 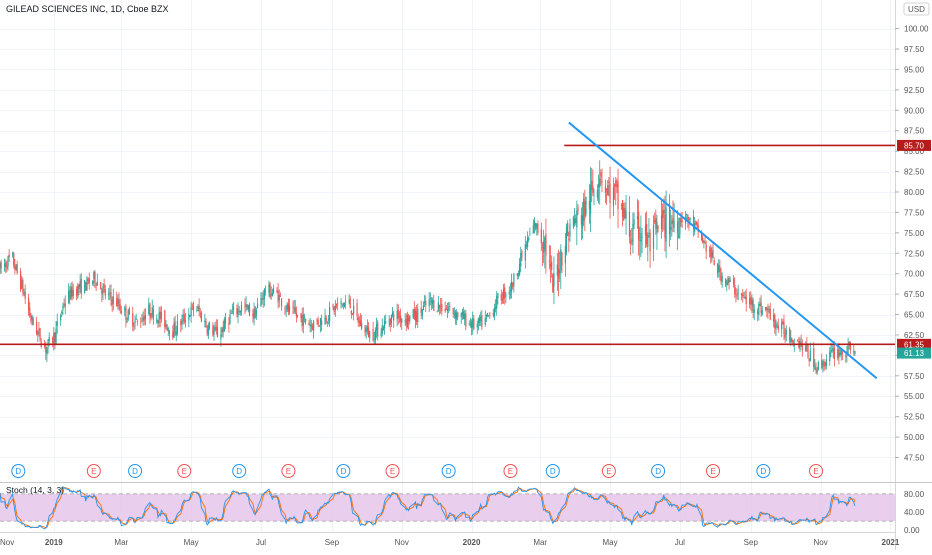 What do you see at coordinates (428, 507) in the screenshot?
I see `stoch-k-line` at bounding box center [428, 507].